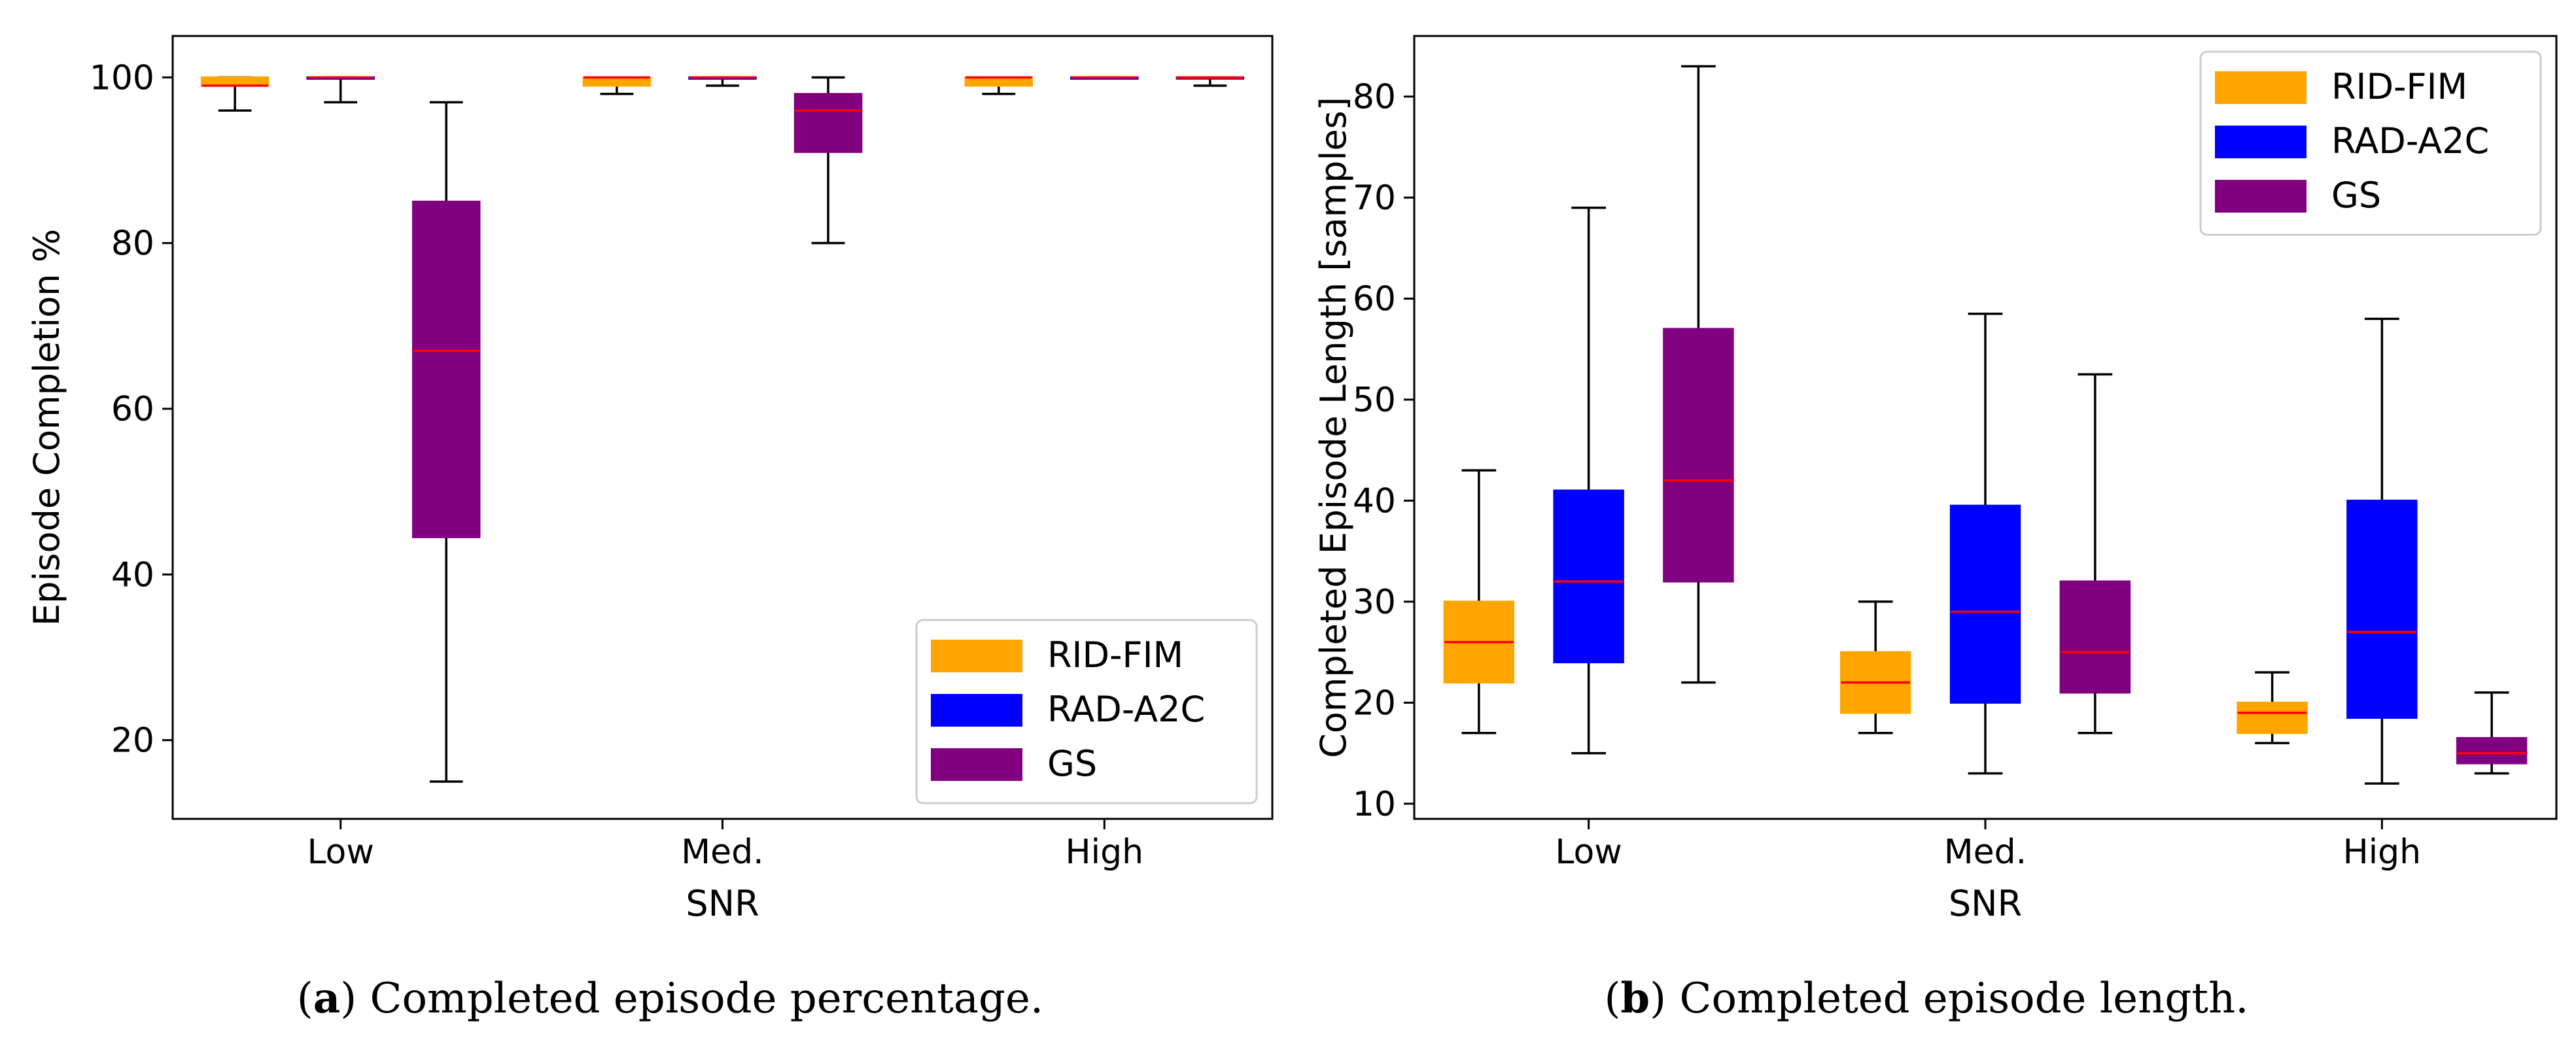 This screenshot has height=1053, width=2576. Describe the element at coordinates (47, 428) in the screenshot. I see `y-axis-label: Episode Completion %` at that location.